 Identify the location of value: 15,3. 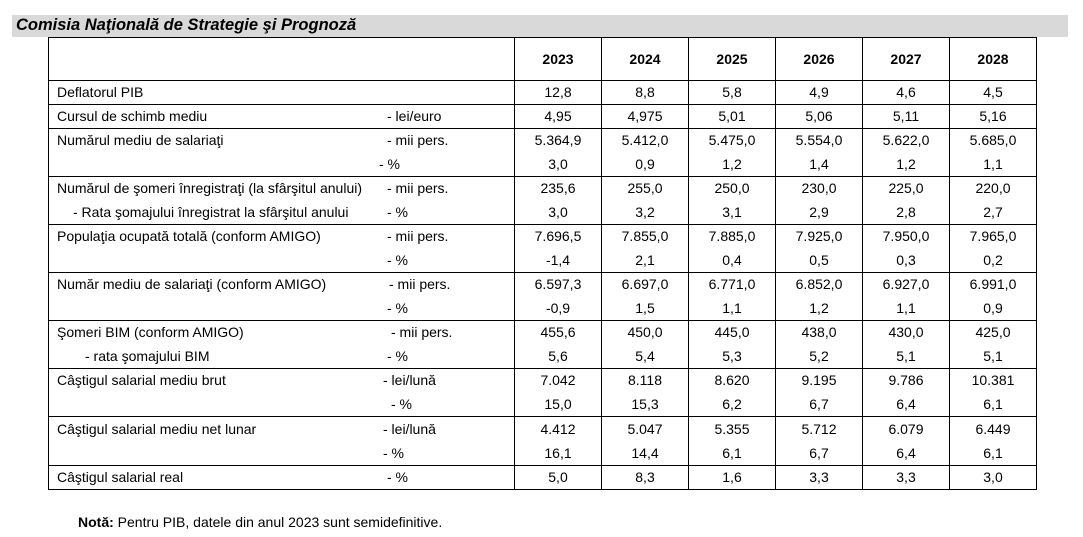
(645, 403).